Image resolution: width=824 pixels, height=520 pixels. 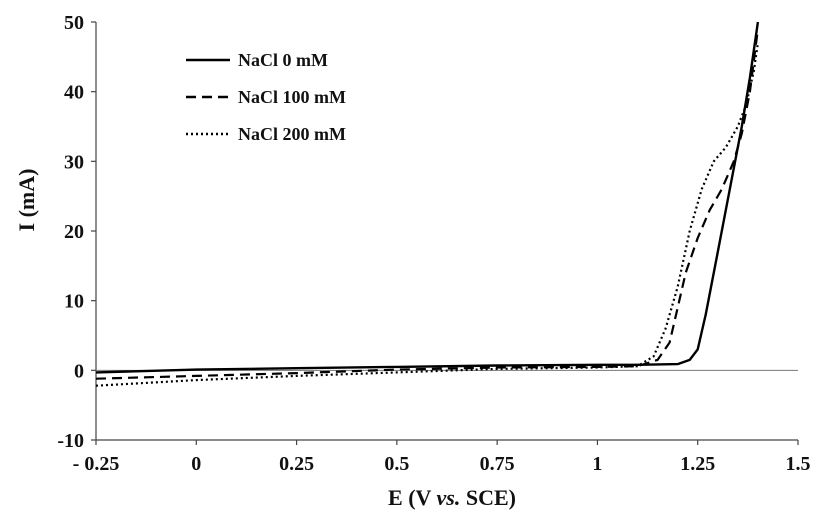 I want to click on x-tick-label: 0.25, so click(x=296, y=464).